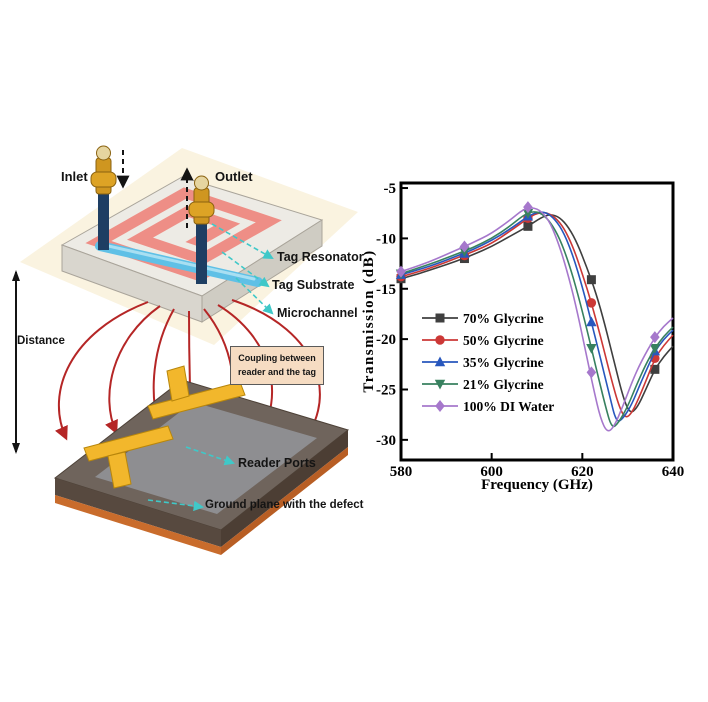  What do you see at coordinates (503, 384) in the screenshot?
I see `legend-label: 21% Glycrine` at bounding box center [503, 384].